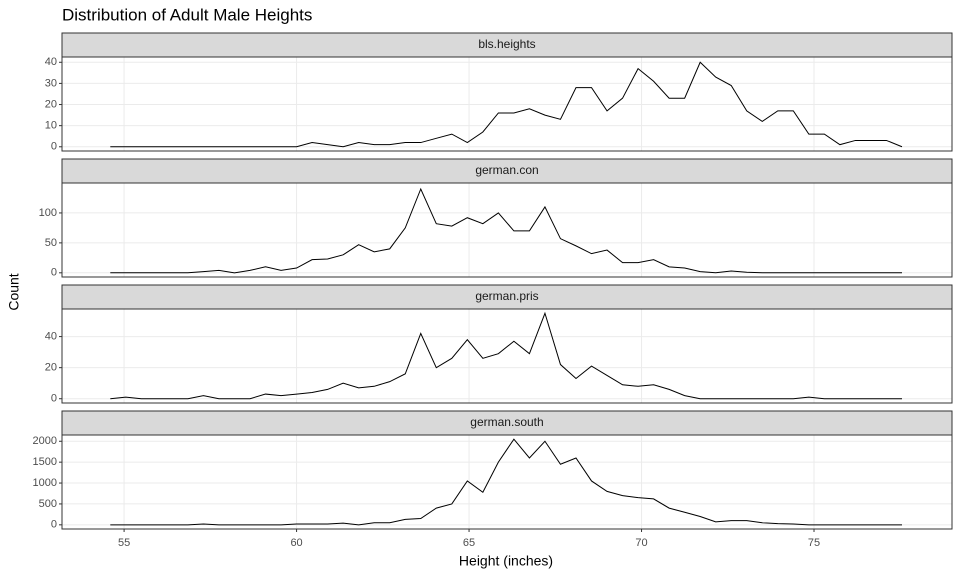 This screenshot has height=576, width=960. What do you see at coordinates (187, 14) in the screenshot?
I see `chart-title: Distribution of Adult Male Heights` at bounding box center [187, 14].